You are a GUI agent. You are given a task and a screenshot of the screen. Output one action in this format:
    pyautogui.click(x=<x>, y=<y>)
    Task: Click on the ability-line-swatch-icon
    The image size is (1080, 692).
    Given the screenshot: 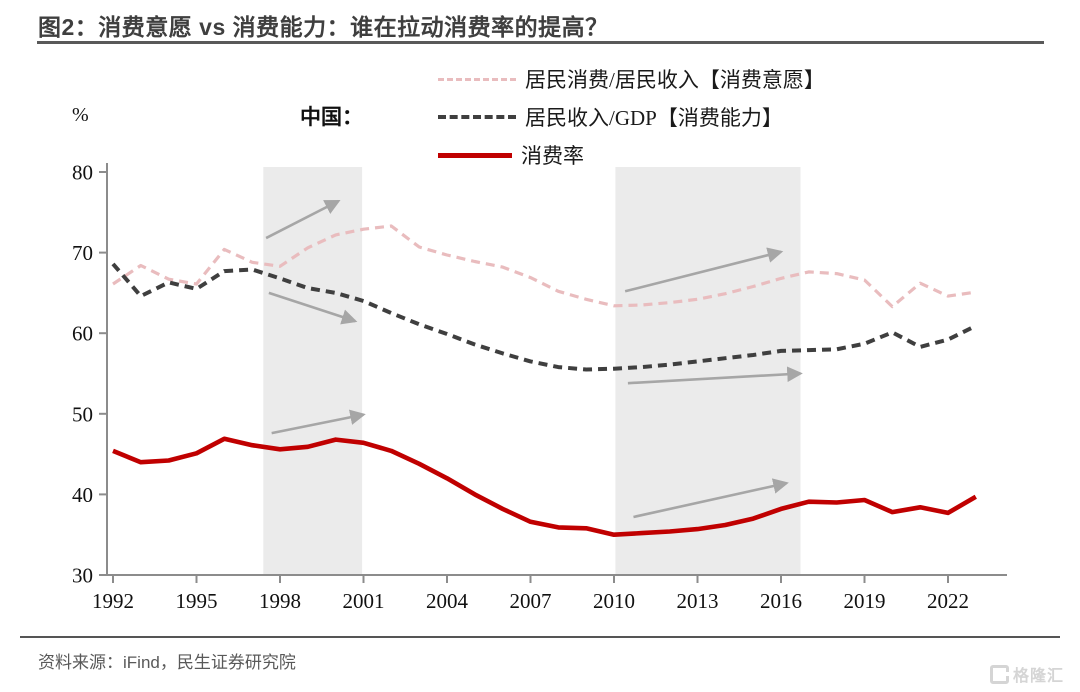 What is the action you would take?
    pyautogui.click(x=477, y=117)
    